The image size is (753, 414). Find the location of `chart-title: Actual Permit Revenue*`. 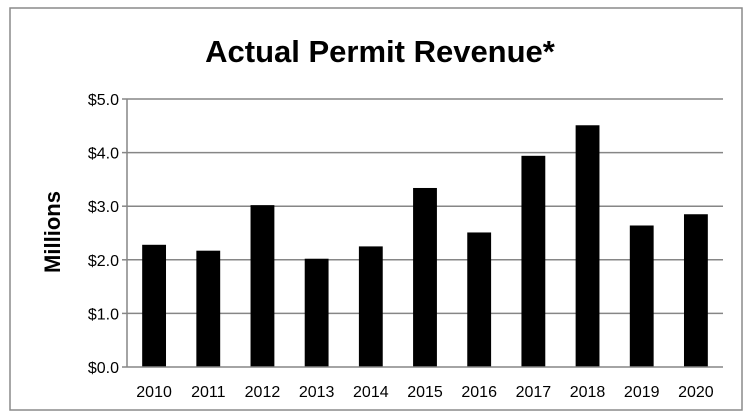

chart-title: Actual Permit Revenue* is located at coordinates (380, 51).